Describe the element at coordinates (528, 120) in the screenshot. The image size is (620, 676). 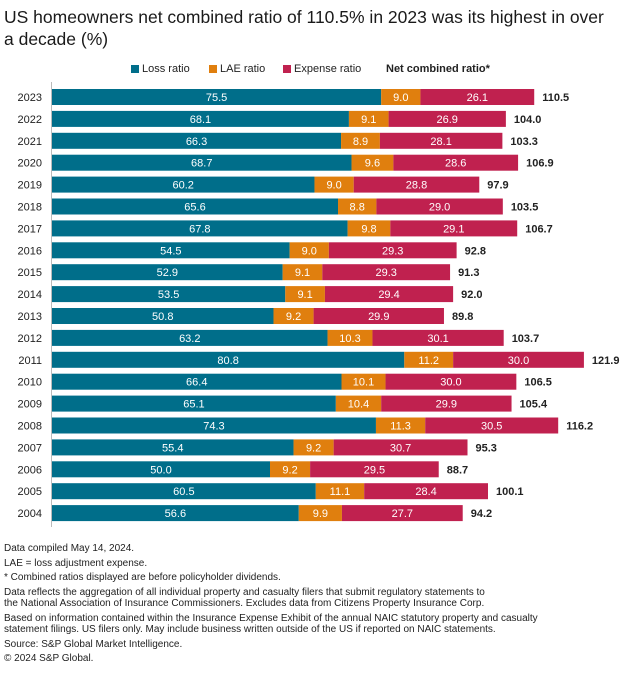
I see `total-label: 104.0` at that location.